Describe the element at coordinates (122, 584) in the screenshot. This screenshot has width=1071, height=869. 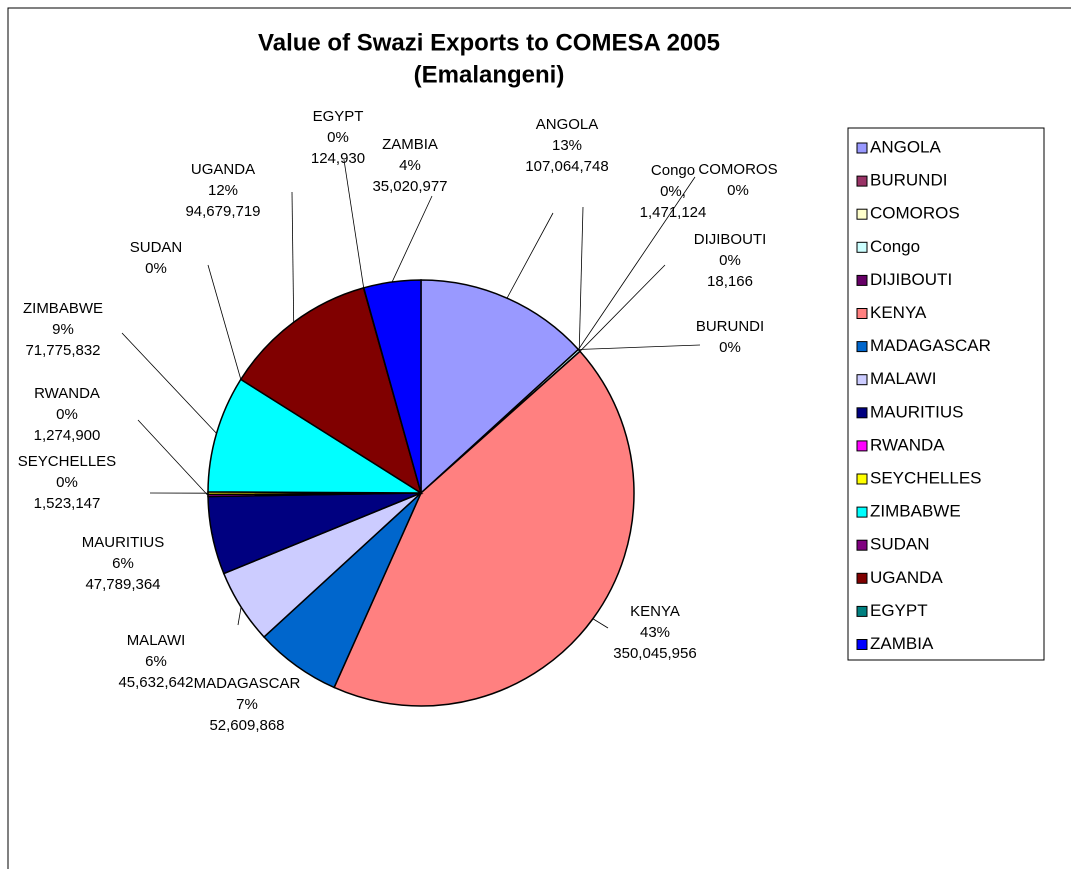
I see `data-label: 47,789,364` at that location.